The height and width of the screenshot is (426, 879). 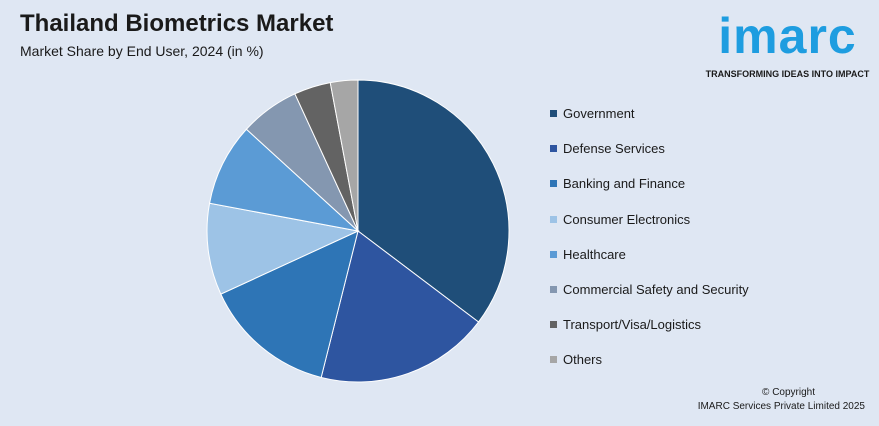 I want to click on logo-tagline: TRANSFORMING IDEAS INTO IMPACT, so click(x=787, y=74).